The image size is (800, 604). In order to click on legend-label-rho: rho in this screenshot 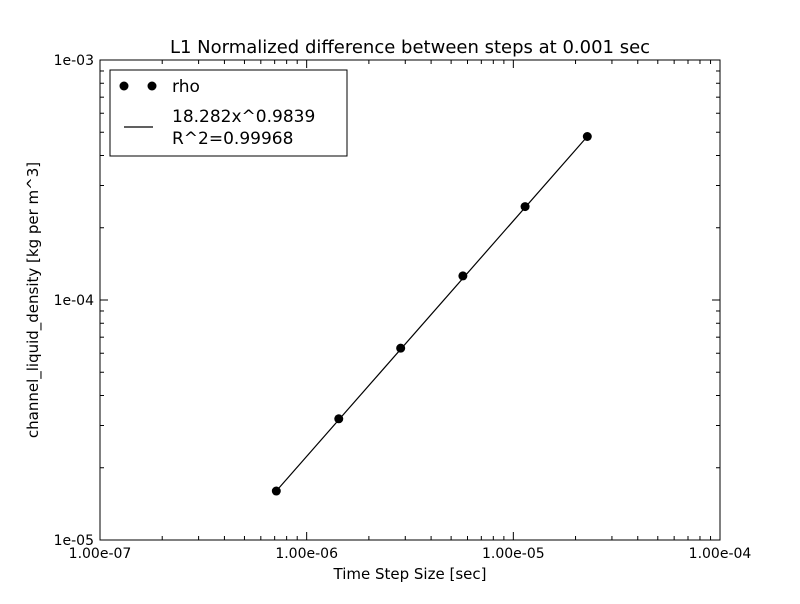, I will do `click(186, 87)`.